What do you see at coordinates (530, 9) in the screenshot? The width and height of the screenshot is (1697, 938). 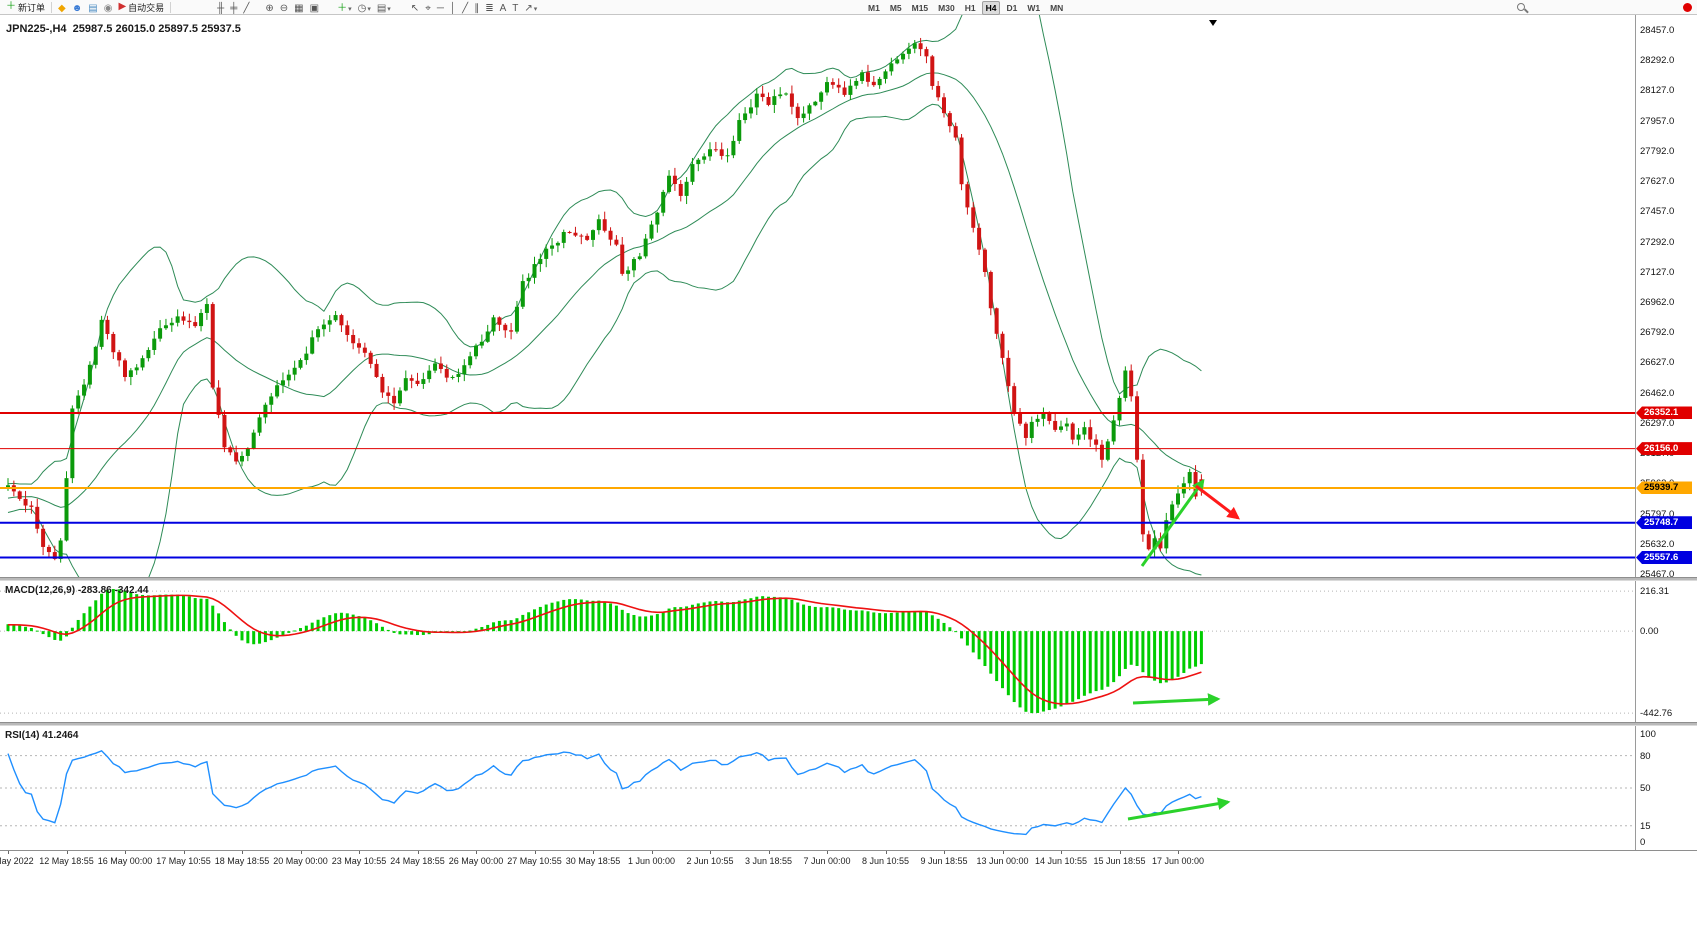 I see `arrows-tool-button: ↗ ▾` at bounding box center [530, 9].